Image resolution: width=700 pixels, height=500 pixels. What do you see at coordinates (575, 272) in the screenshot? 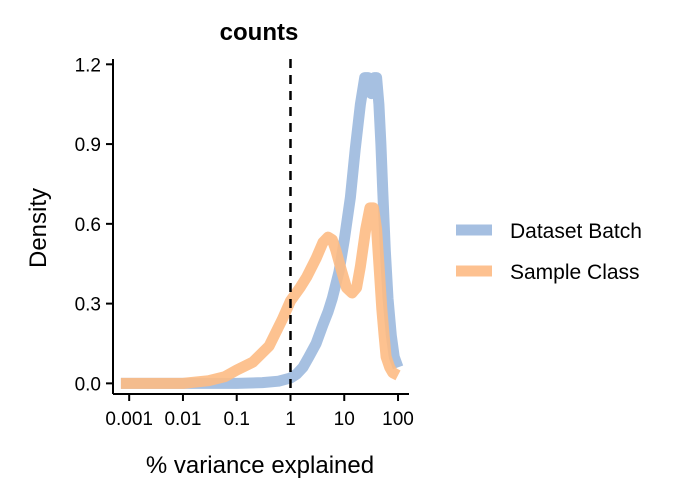
I see `legend-label-1: Sample Class` at bounding box center [575, 272].